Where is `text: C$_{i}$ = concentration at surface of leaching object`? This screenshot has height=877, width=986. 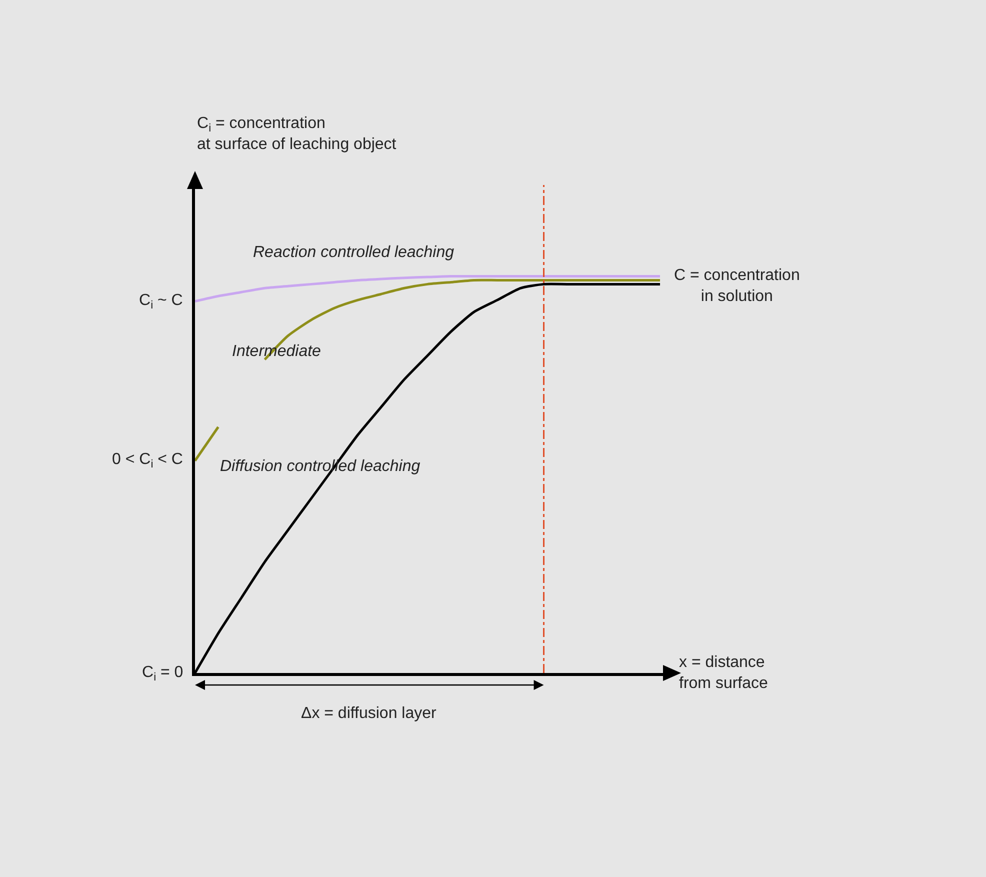 text: C$_{i}$ = concentration at surface of leaching object is located at coordinates (297, 134).